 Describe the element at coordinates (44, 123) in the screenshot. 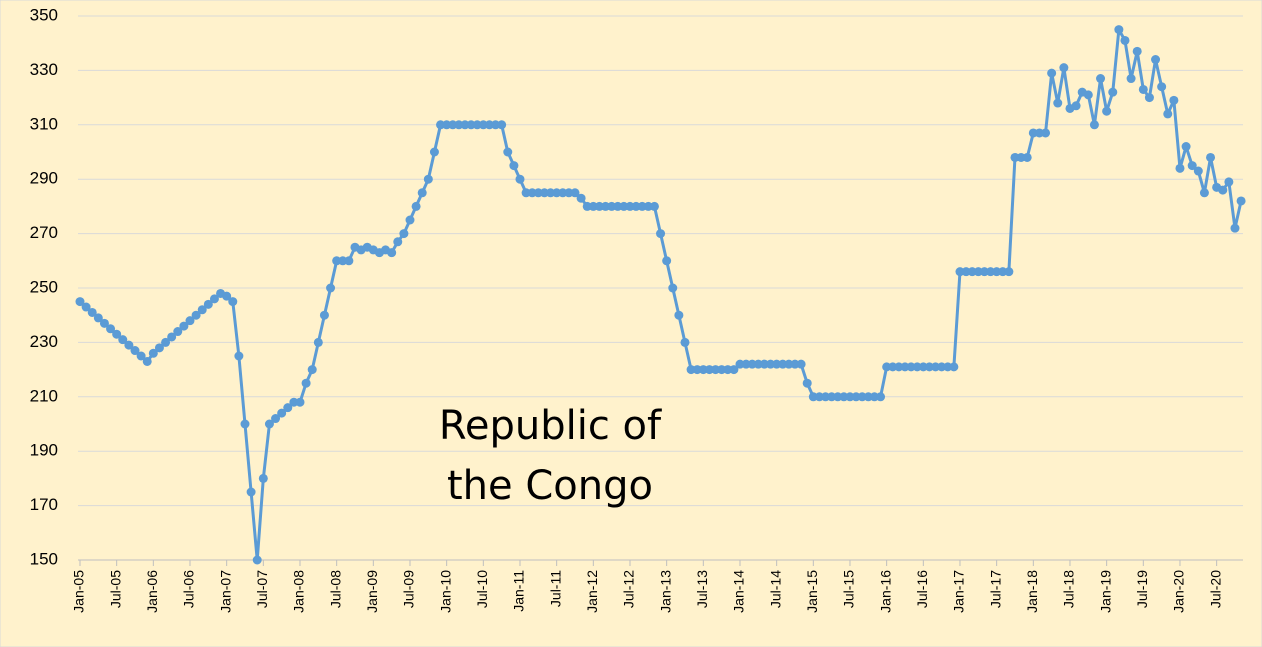

I see `y-tick-label: 310` at that location.